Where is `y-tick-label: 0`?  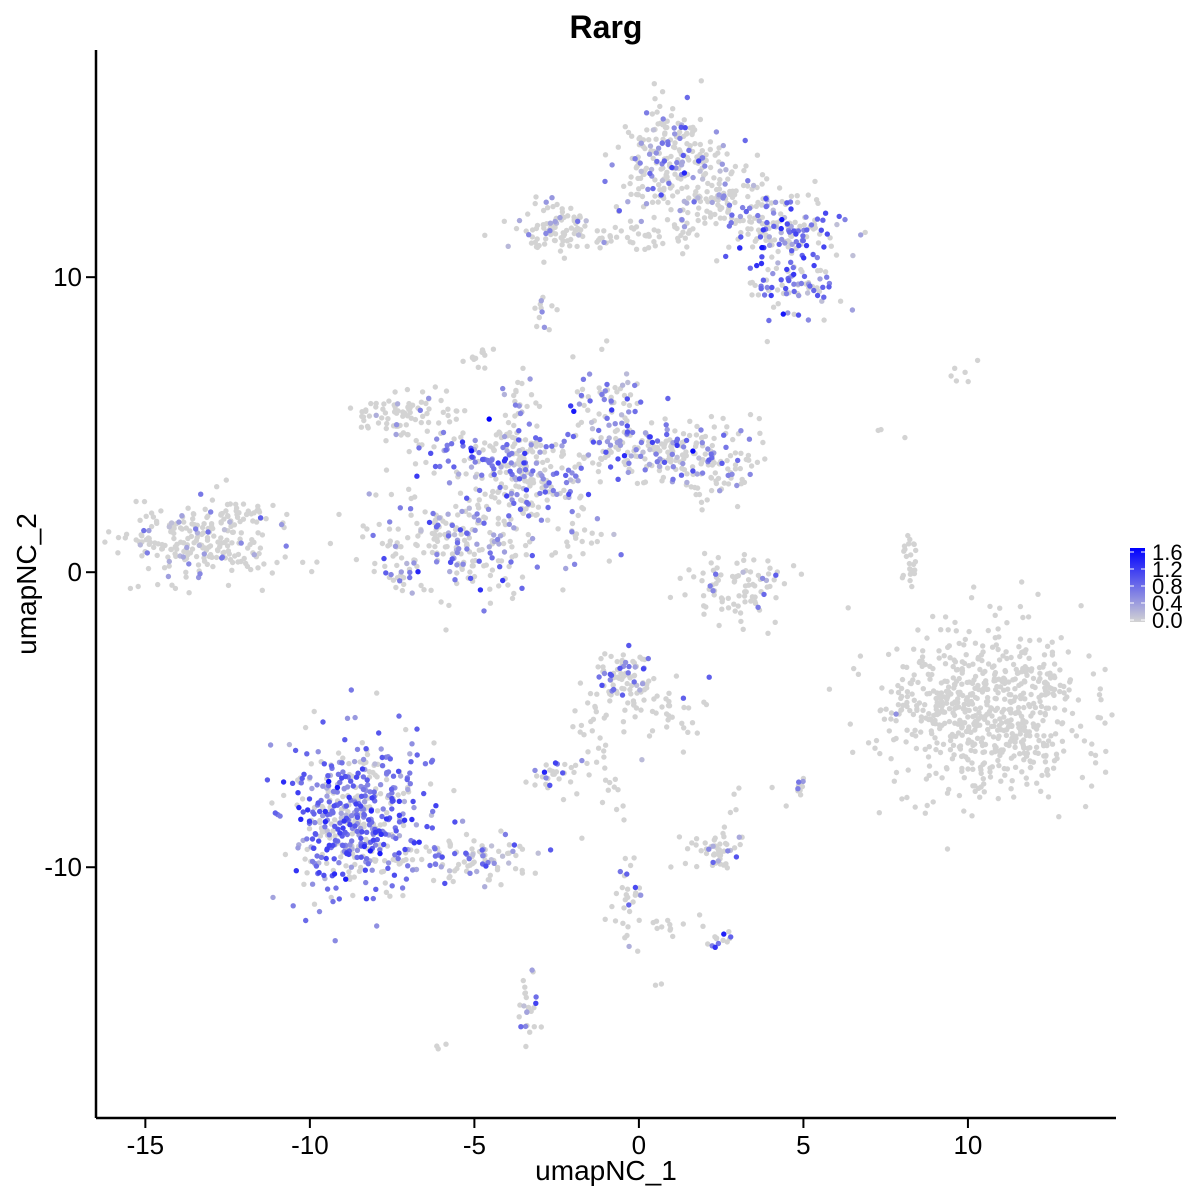
y-tick-label: 0 is located at coordinates (75, 572).